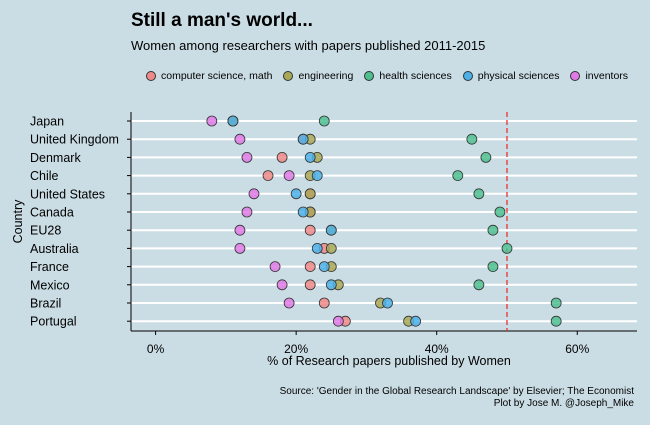  I want to click on x-tick-label: 60%, so click(577, 349).